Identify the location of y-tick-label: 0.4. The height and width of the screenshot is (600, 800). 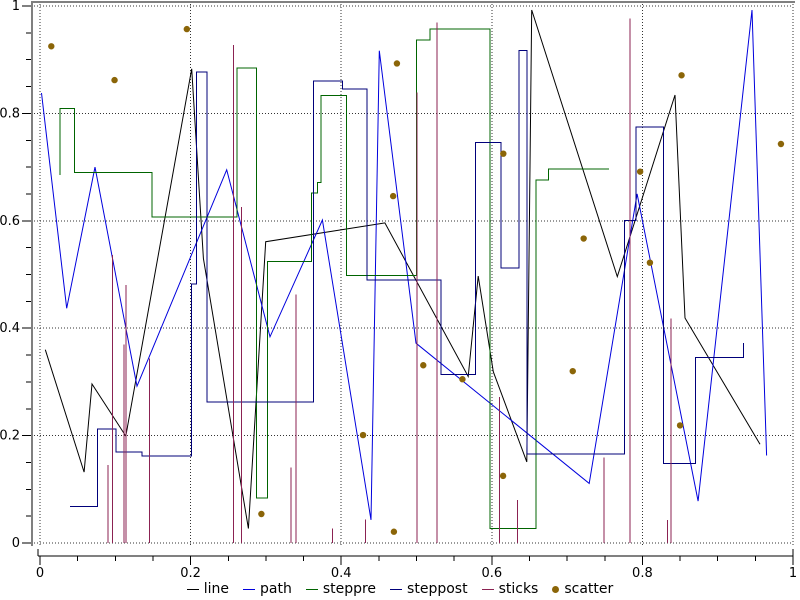
(10, 328).